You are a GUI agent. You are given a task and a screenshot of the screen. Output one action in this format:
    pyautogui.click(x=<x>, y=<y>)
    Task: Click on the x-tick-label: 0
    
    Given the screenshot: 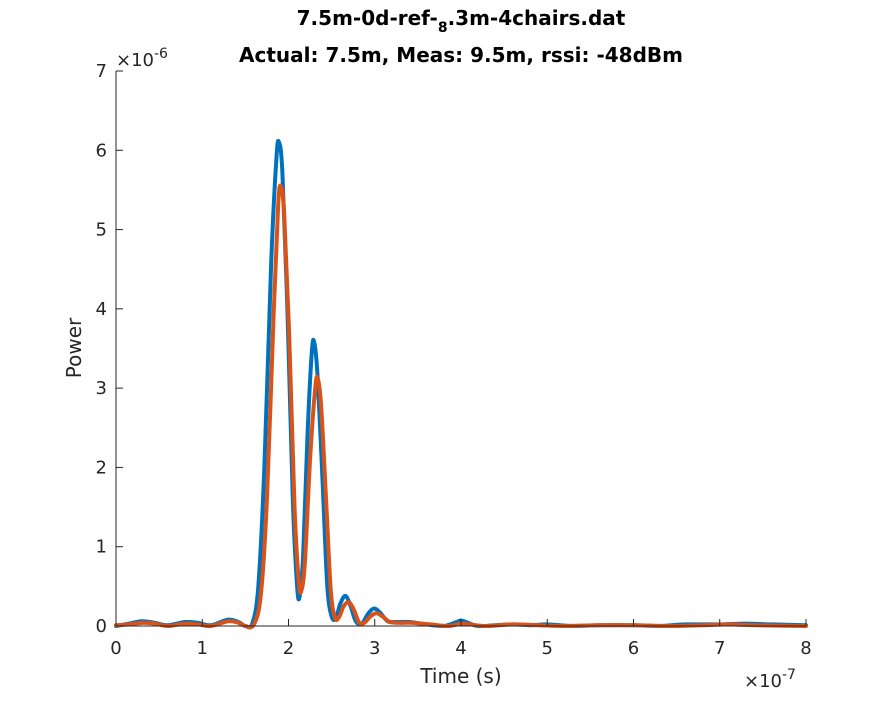 What is the action you would take?
    pyautogui.click(x=115, y=648)
    